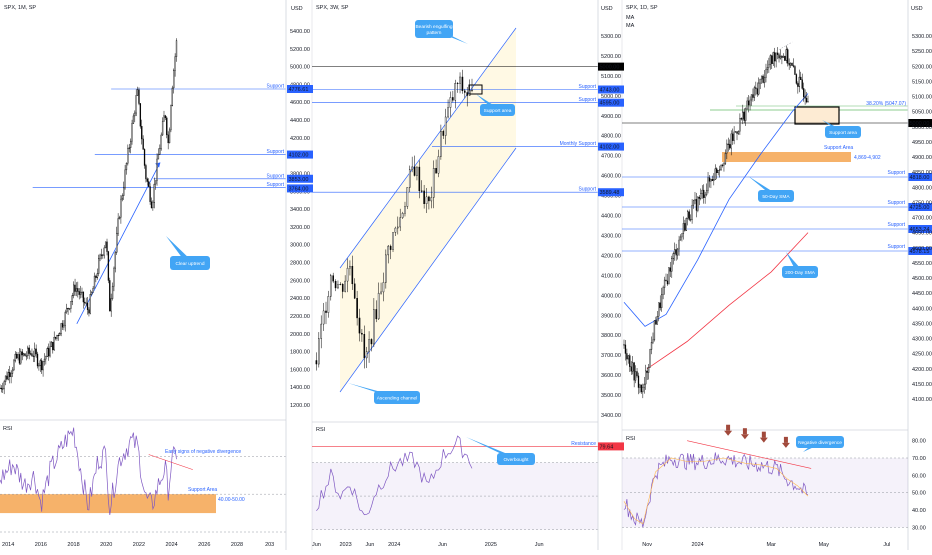  Describe the element at coordinates (867, 158) in the screenshot. I see `support-zone-range: 4,869-4,902` at that location.